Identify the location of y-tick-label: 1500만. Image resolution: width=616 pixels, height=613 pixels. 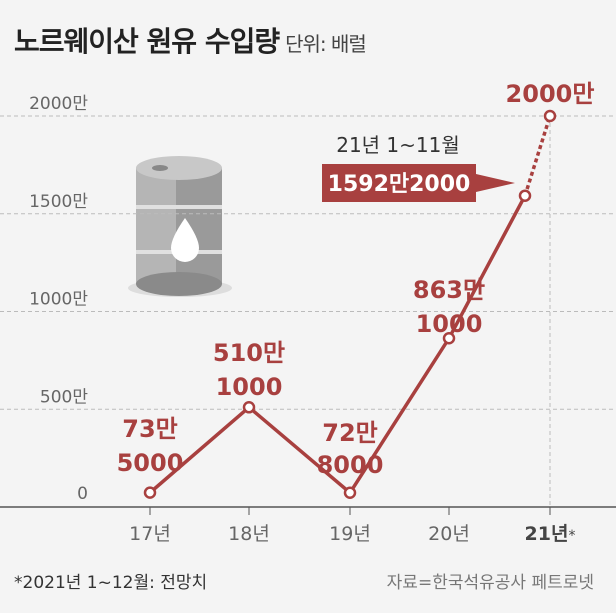
(58, 202).